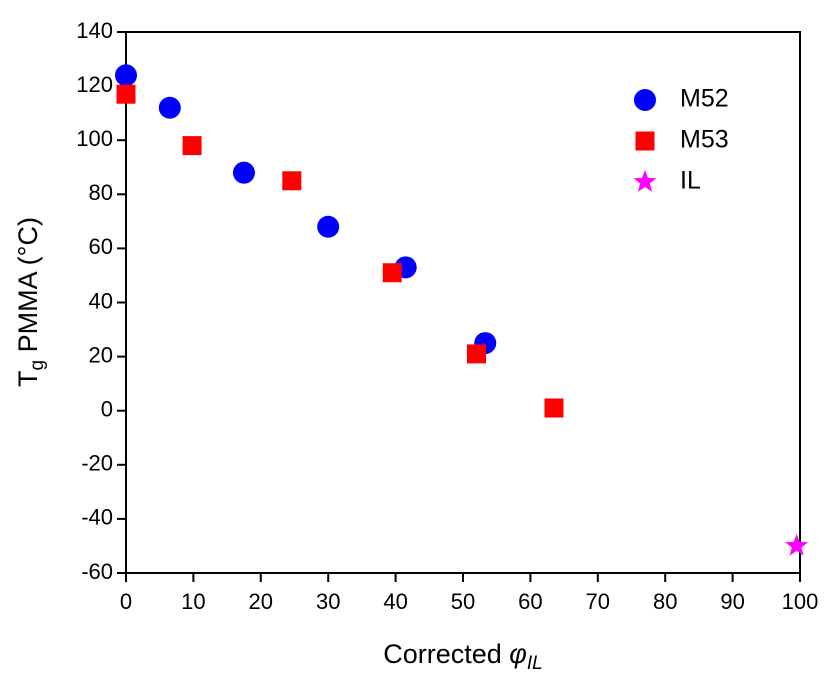 This screenshot has width=831, height=677. I want to click on x-tick-label: 50, so click(463, 601).